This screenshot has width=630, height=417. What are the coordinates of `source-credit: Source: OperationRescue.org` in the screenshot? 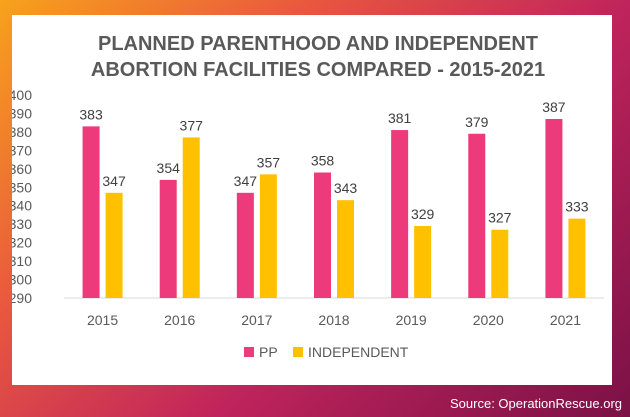 It's located at (536, 403).